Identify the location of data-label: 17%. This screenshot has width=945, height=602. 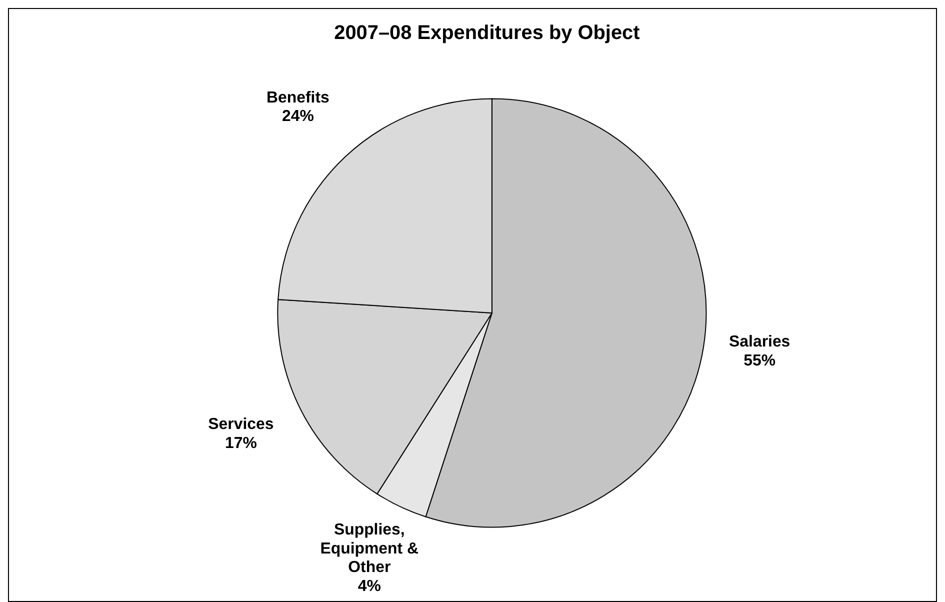
(241, 443).